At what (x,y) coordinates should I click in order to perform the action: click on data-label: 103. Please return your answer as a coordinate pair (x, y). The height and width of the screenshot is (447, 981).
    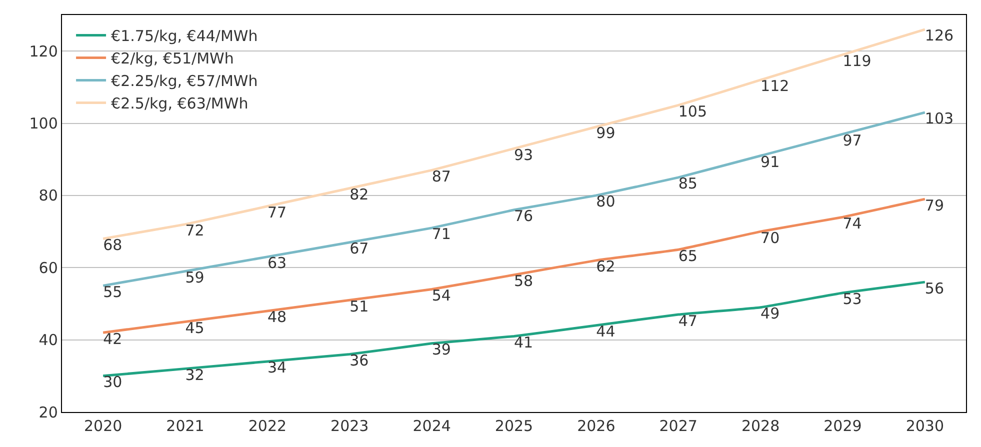
    Looking at the image, I should click on (939, 119).